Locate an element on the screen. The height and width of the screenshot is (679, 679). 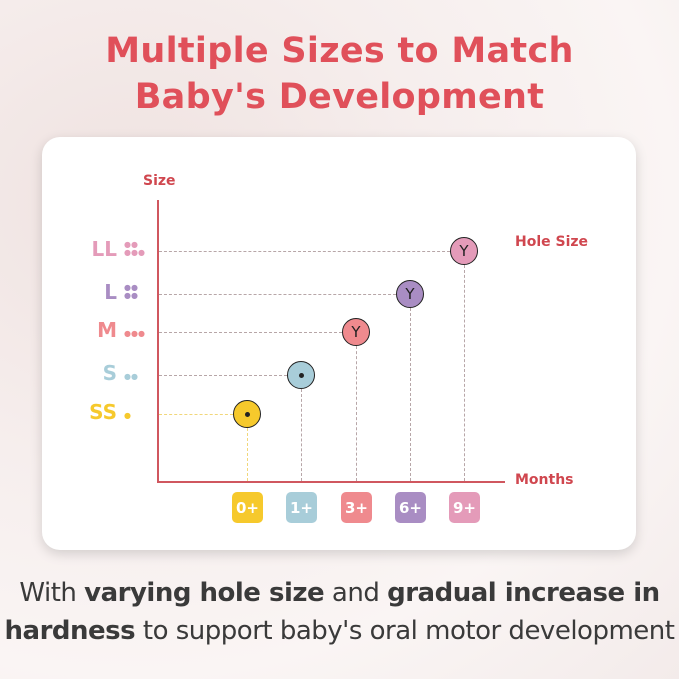
caption-text: and is located at coordinates (356, 593).